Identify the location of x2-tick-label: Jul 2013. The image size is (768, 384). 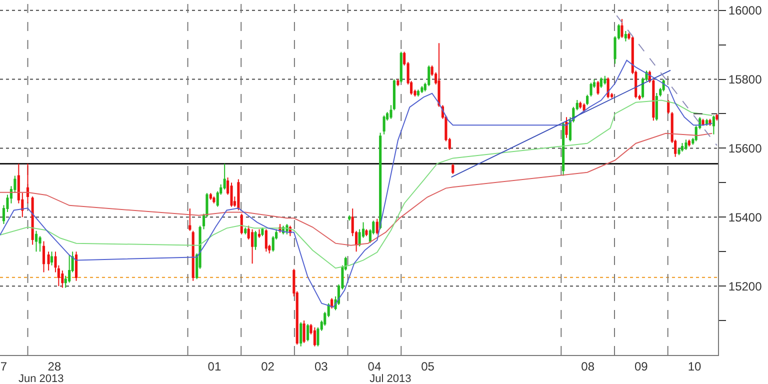
(391, 378).